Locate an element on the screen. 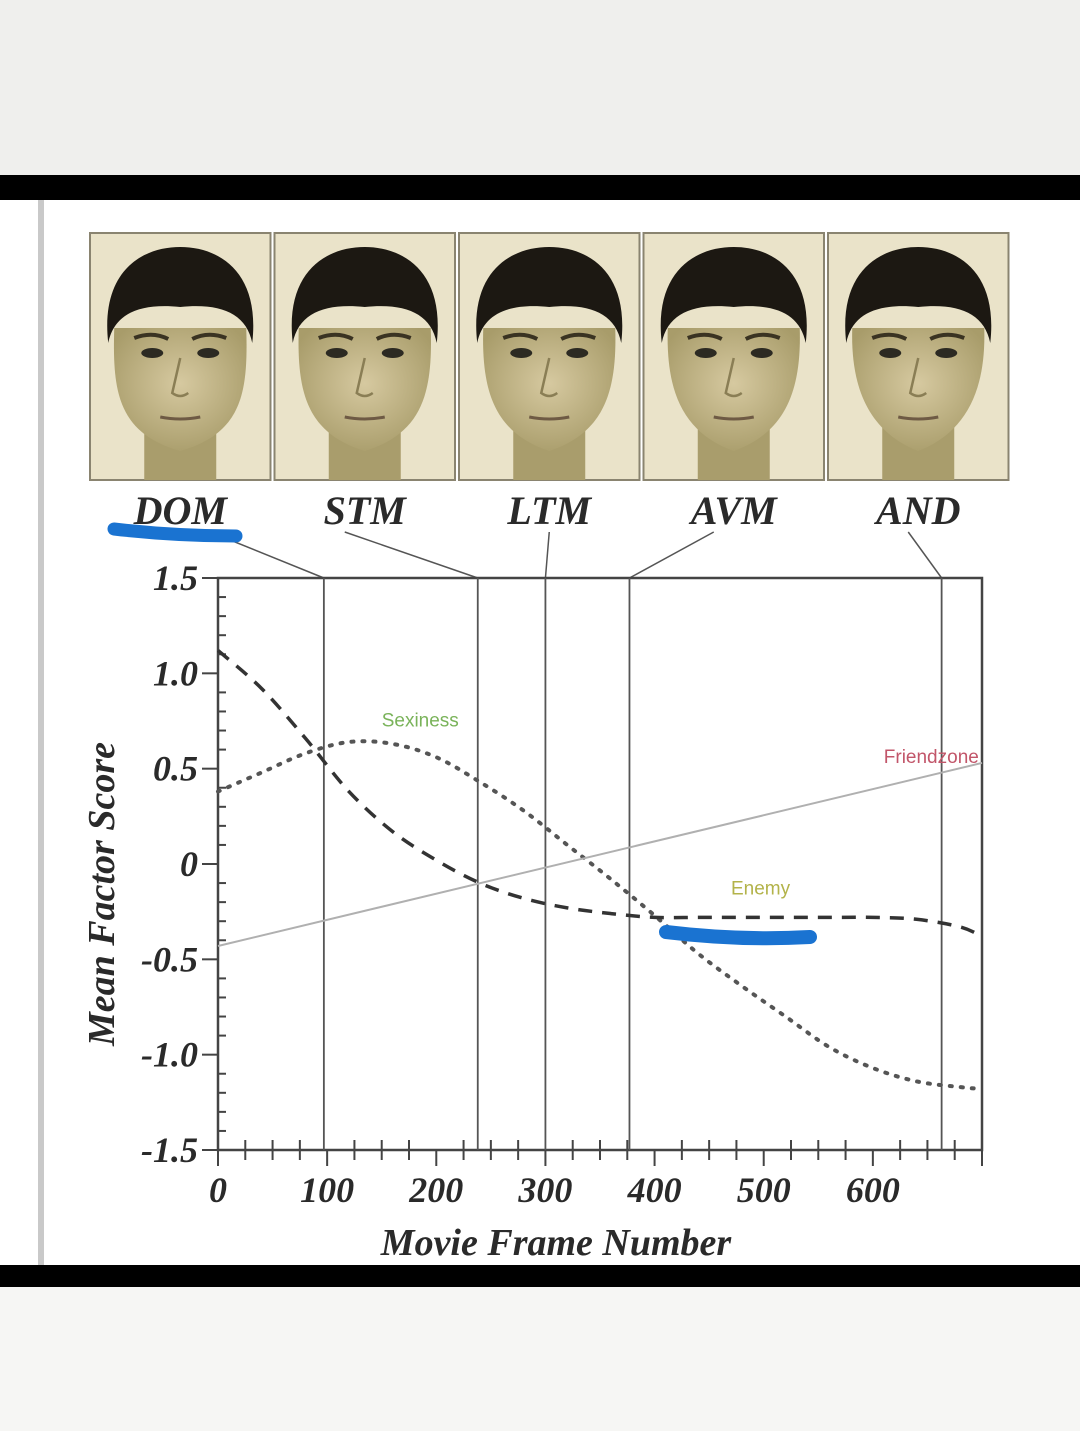 The height and width of the screenshot is (1431, 1080). bottom-margin is located at coordinates (540, 1359).